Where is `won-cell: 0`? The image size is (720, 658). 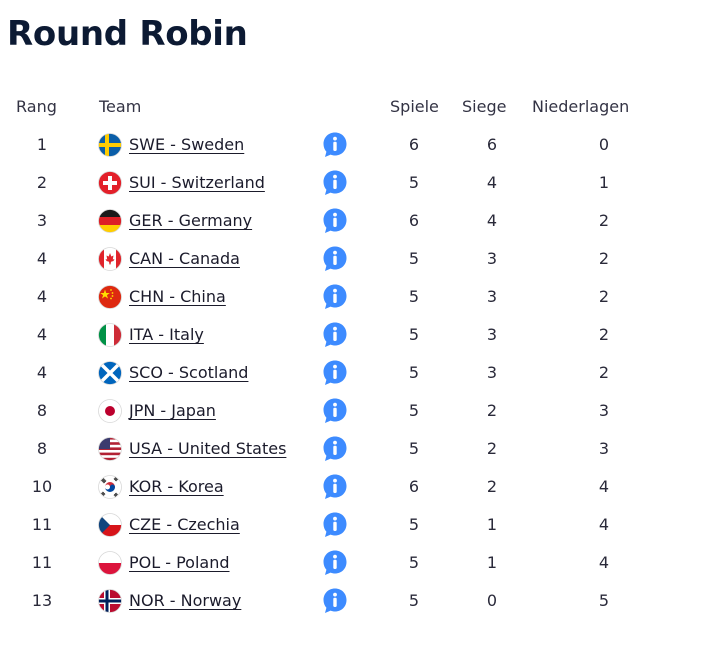
won-cell: 0 is located at coordinates (492, 600).